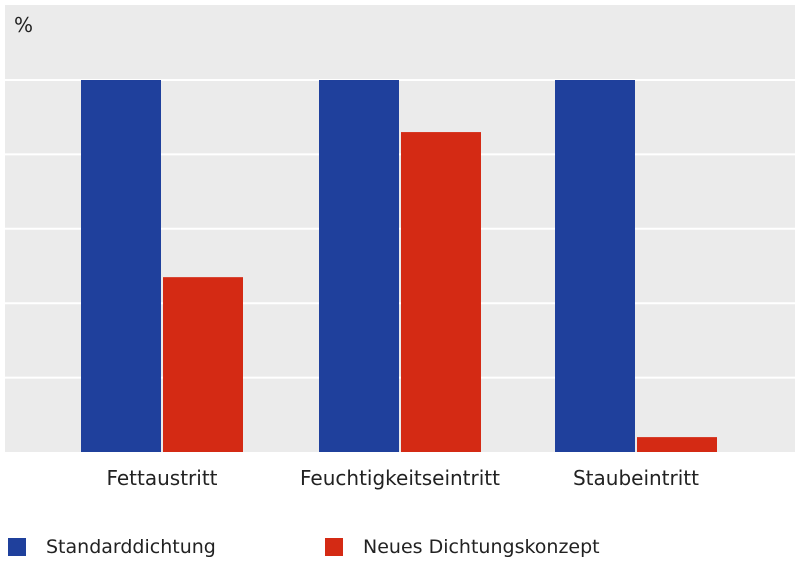  I want to click on category-label-feuchtigkeitseintritt: Feuchtigkeitseintritt, so click(400, 478).